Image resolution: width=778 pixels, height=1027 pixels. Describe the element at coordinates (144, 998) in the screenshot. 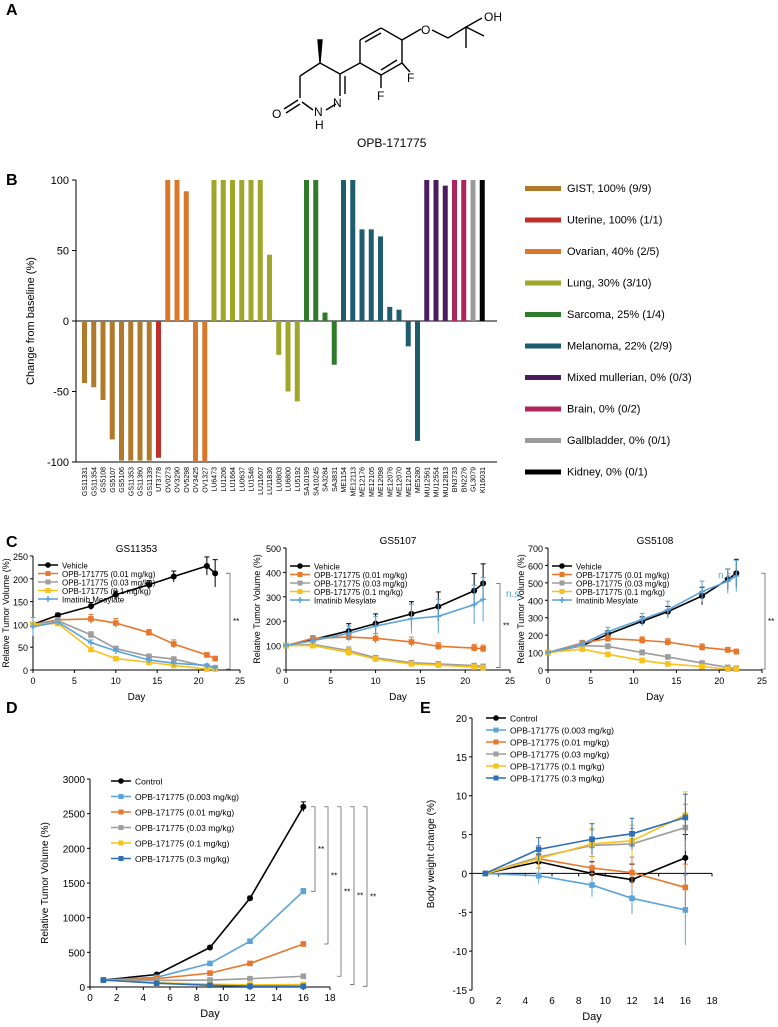

I see `x-tick-label: 4` at that location.